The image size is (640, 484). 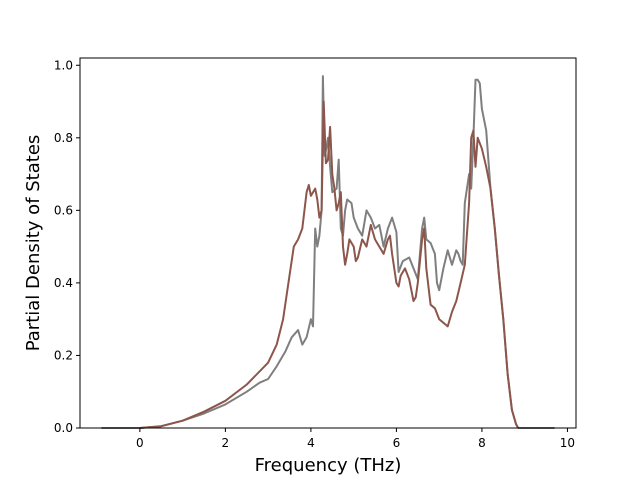 What do you see at coordinates (63, 355) in the screenshot?
I see `y-tick-label: 0.2` at bounding box center [63, 355].